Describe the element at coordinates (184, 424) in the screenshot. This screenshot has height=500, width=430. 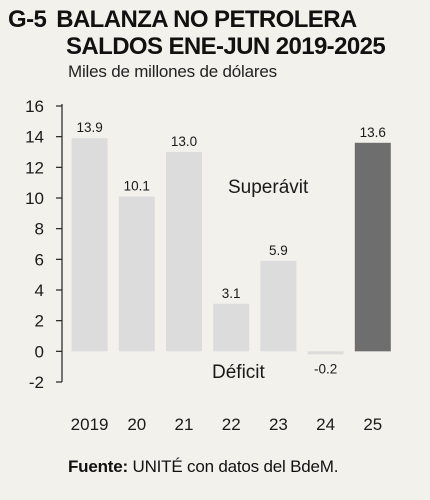
I see `x-tick-label: 21` at that location.